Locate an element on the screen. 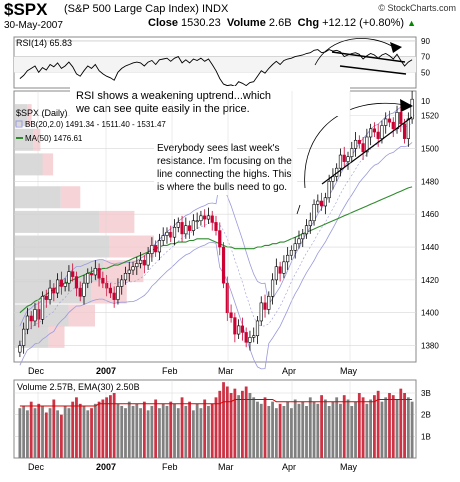  annotation-resistance-line: line connecting the highs. This is located at coordinates (224, 174).